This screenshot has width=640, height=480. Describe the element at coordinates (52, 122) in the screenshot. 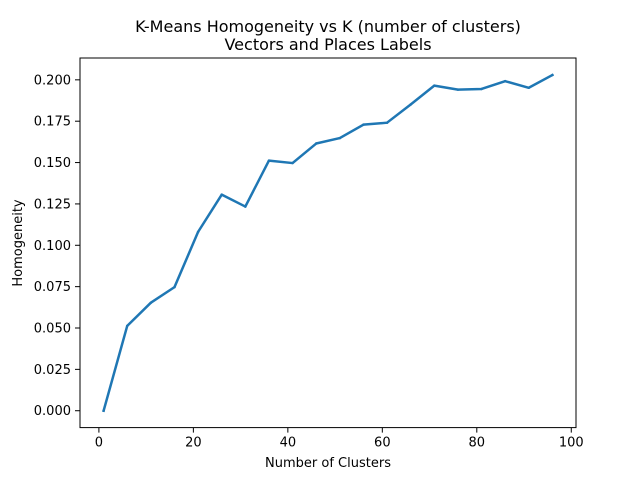

I see `y-tick-label: 0.175` at that location.